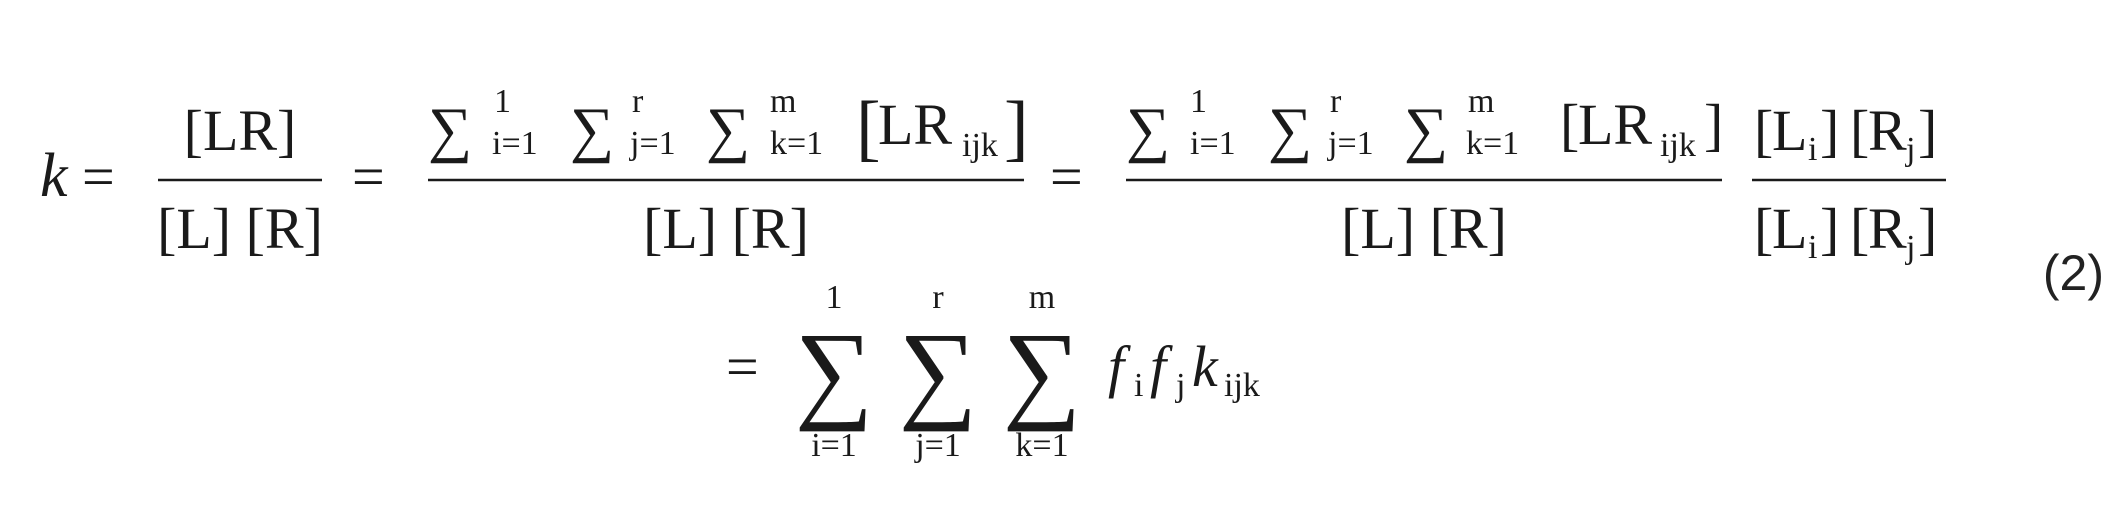  I want to click on frac3-denominator: [L] [R], so click(1424, 228).